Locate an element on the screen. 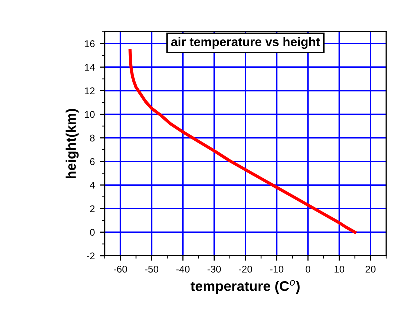 Image resolution: width=420 pixels, height=320 pixels. y-tick-label: 14 is located at coordinates (90, 67).